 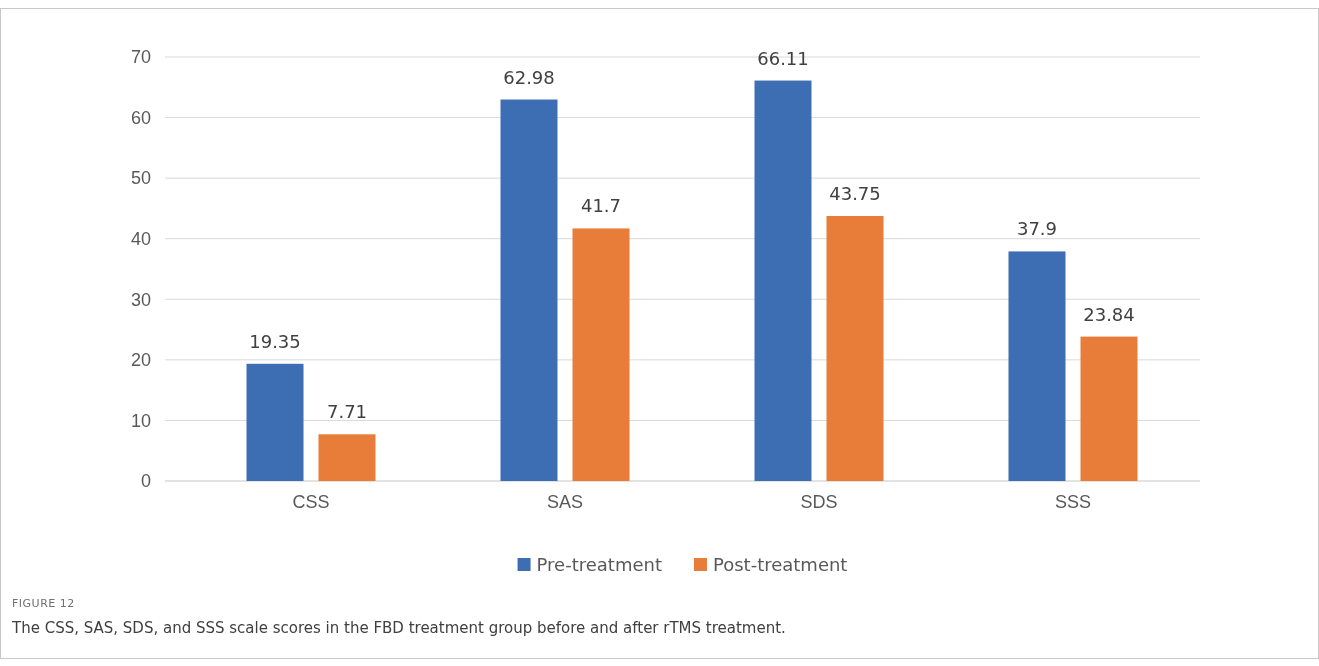 I want to click on legend-label: Pre-treatment, so click(x=599, y=564).